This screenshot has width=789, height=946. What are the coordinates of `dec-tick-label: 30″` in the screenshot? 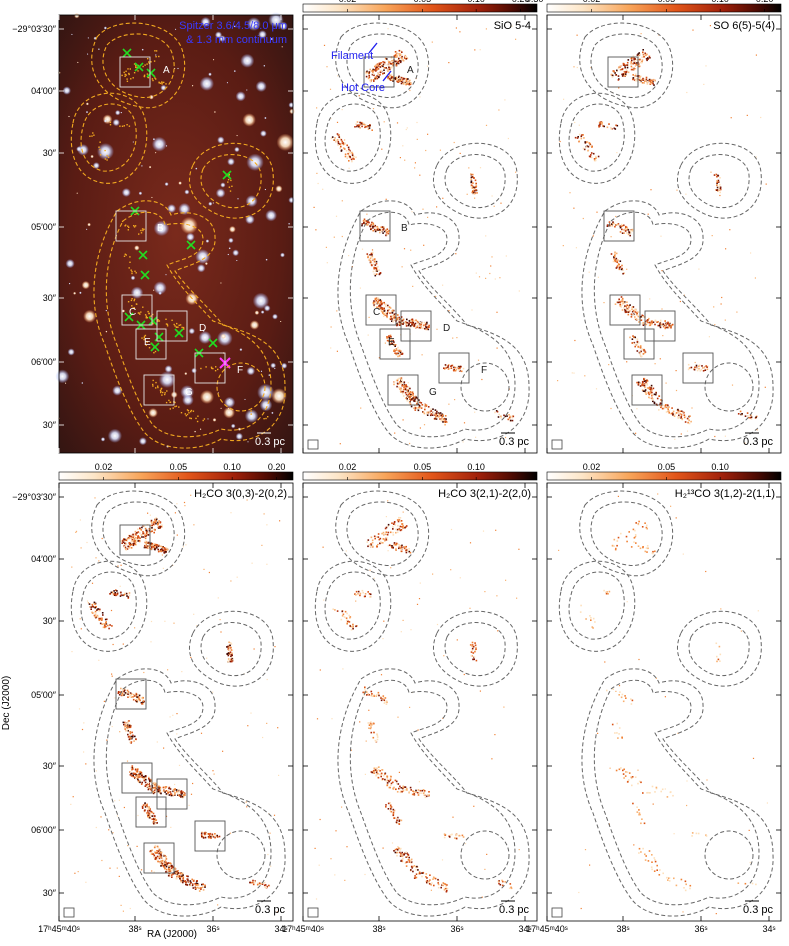 It's located at (50, 425).